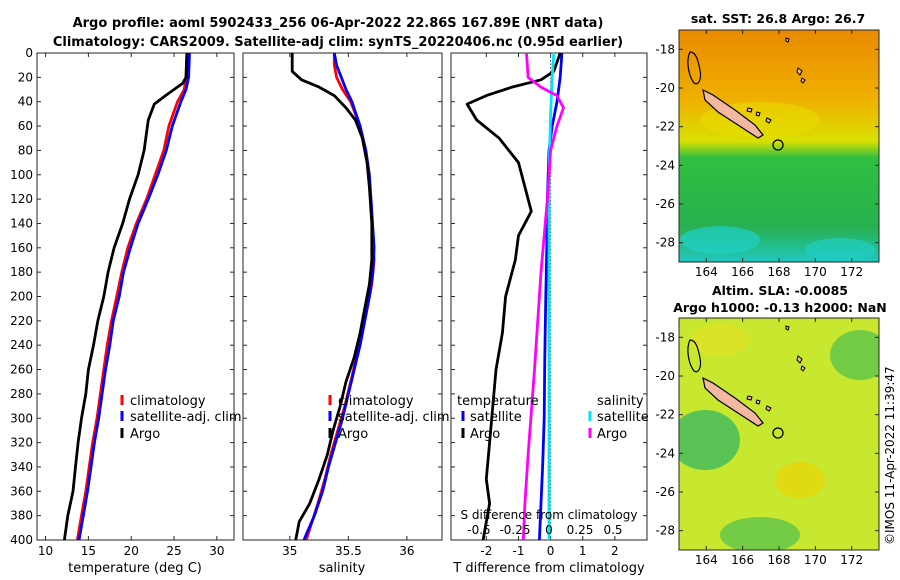 Image resolution: width=900 pixels, height=580 pixels. Describe the element at coordinates (25, 102) in the screenshot. I see `y-tick-label: 40` at that location.